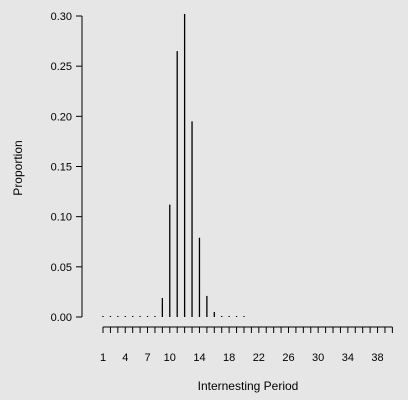 This screenshot has width=408, height=400. I want to click on y-axis: 0.00 0.05 0.10 0.15 0.20 0.25 0.30, so click(67, 167).